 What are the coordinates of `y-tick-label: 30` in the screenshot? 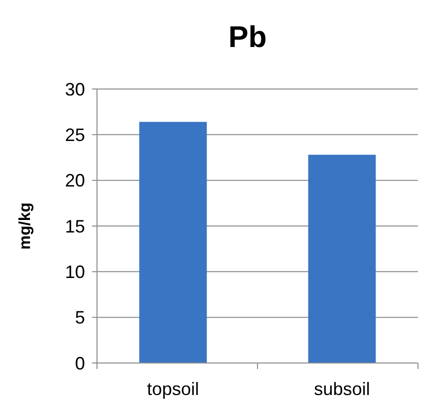 It's located at (74, 89).